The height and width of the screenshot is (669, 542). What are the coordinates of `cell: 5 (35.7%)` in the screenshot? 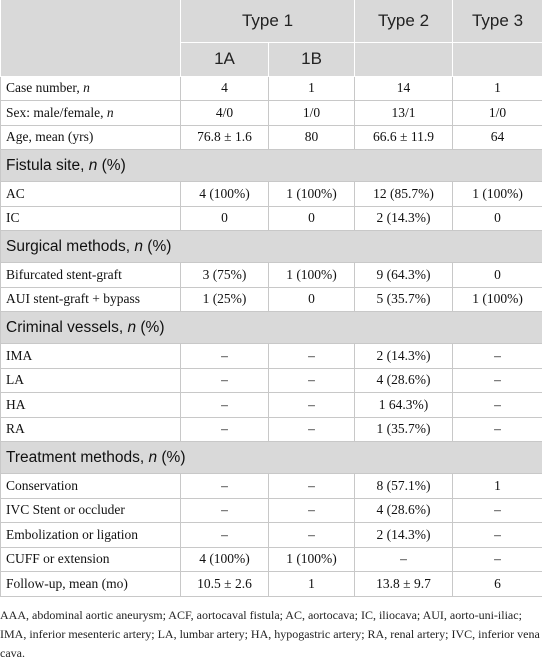 It's located at (404, 299).